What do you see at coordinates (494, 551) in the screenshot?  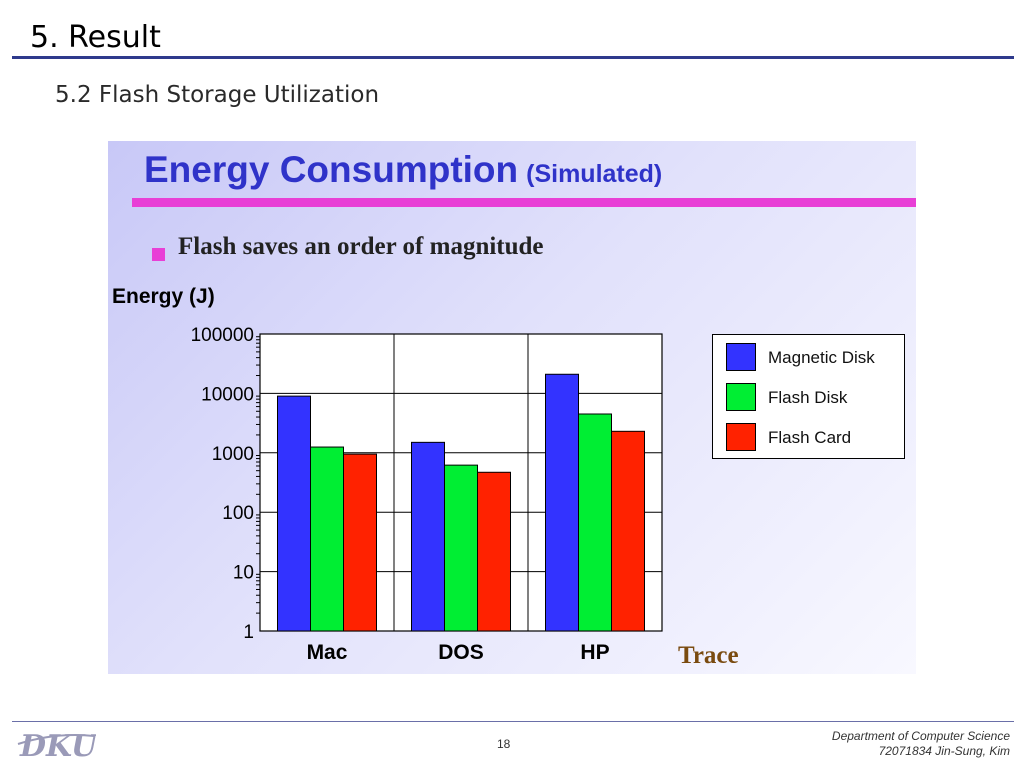 I see `bar-flash-card-dos` at bounding box center [494, 551].